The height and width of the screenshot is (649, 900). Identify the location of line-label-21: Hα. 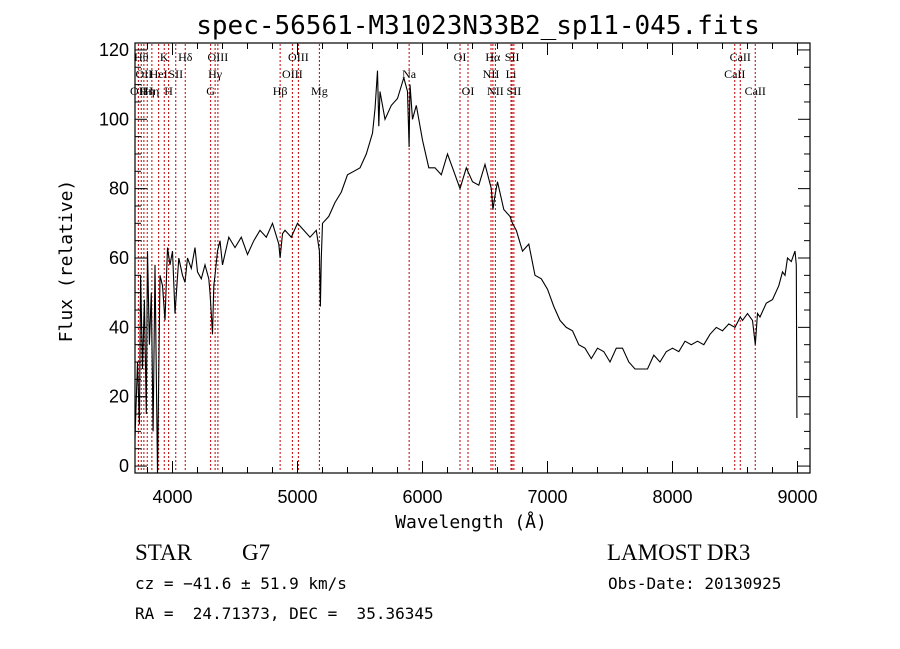
(493, 57).